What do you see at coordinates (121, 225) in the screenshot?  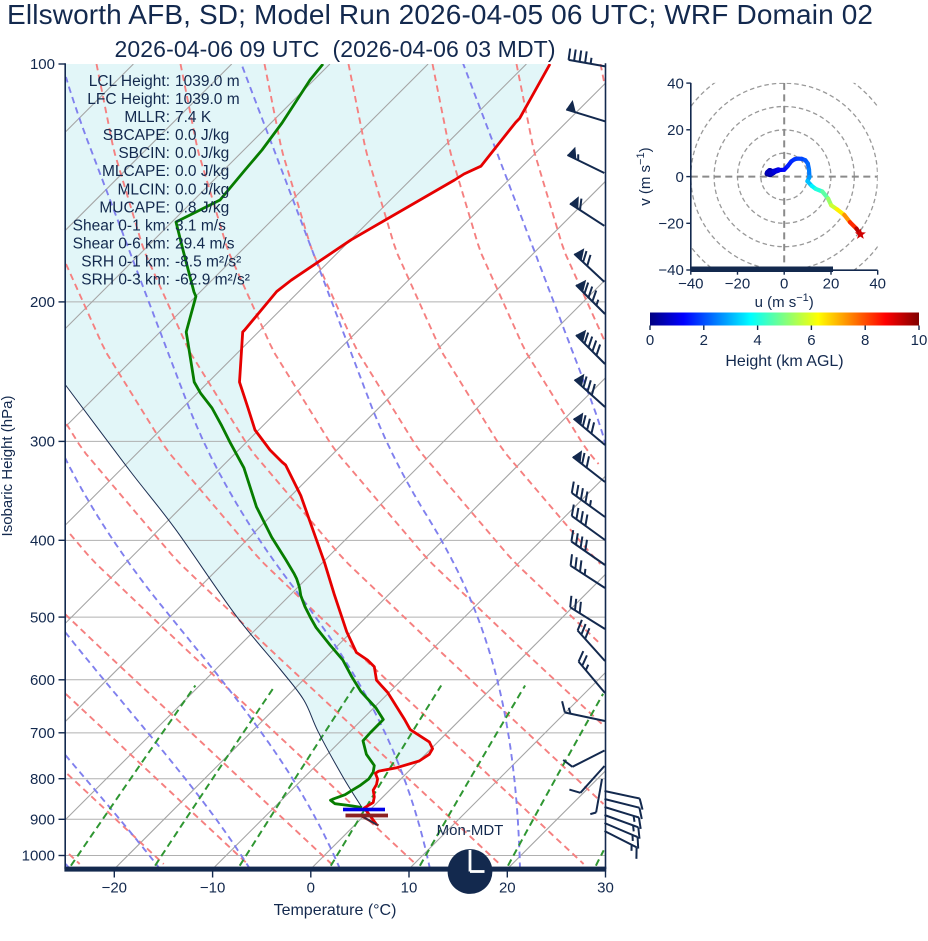 I see `svg-text: Shear 0-1 km:` at bounding box center [121, 225].